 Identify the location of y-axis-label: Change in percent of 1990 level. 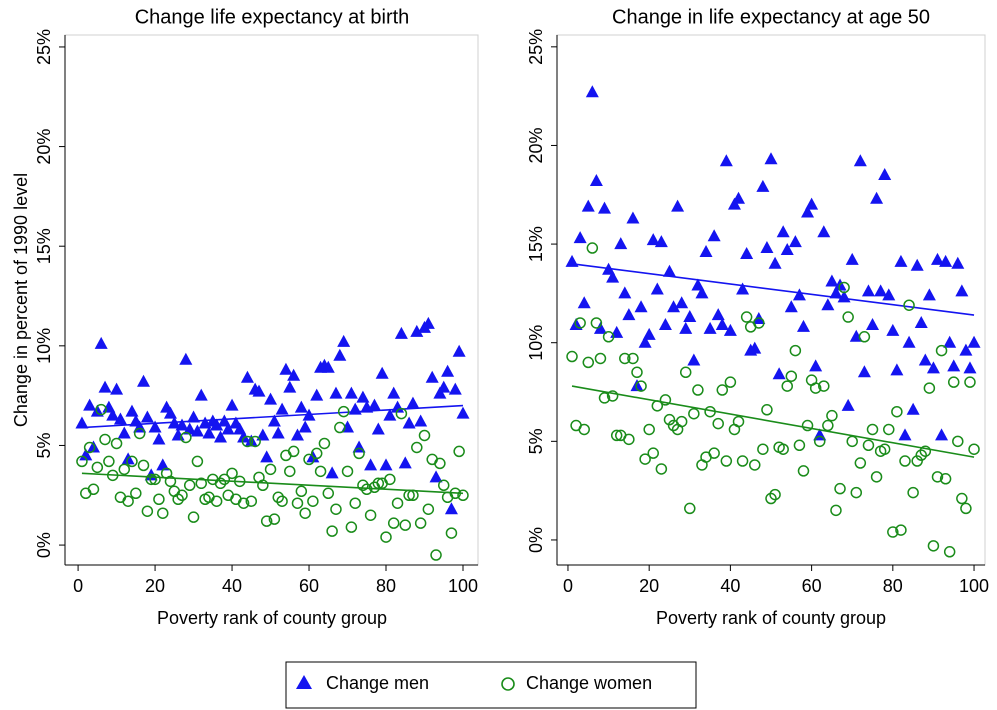
(21, 300).